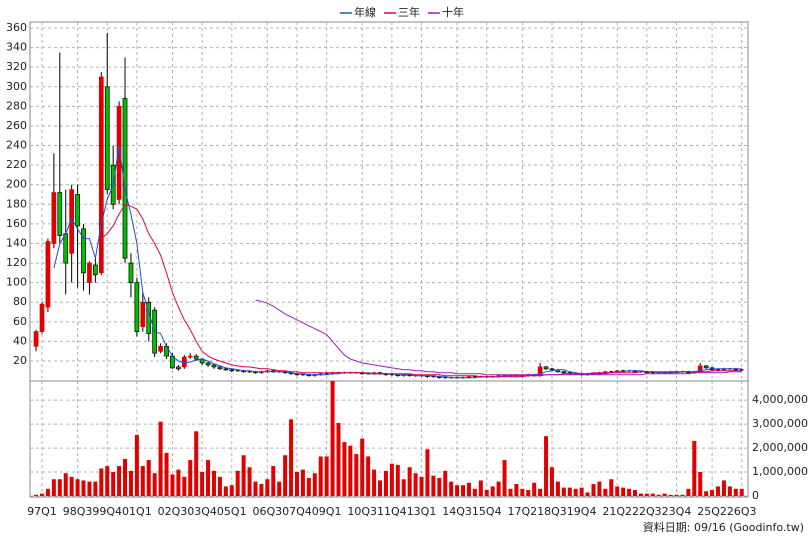  Describe the element at coordinates (20, 301) in the screenshot. I see `y-tick-label: 80` at that location.